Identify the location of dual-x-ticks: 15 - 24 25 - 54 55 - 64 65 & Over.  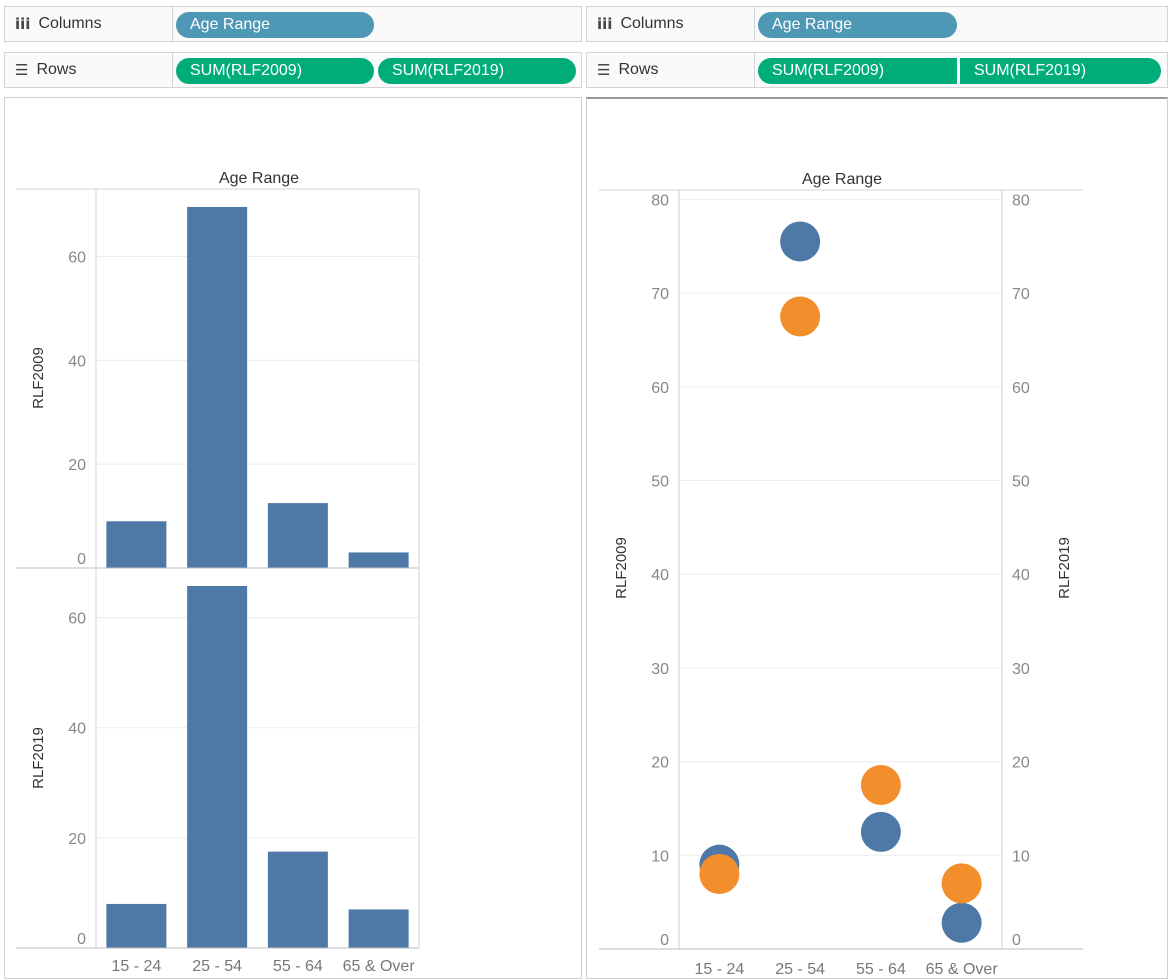
(846, 969).